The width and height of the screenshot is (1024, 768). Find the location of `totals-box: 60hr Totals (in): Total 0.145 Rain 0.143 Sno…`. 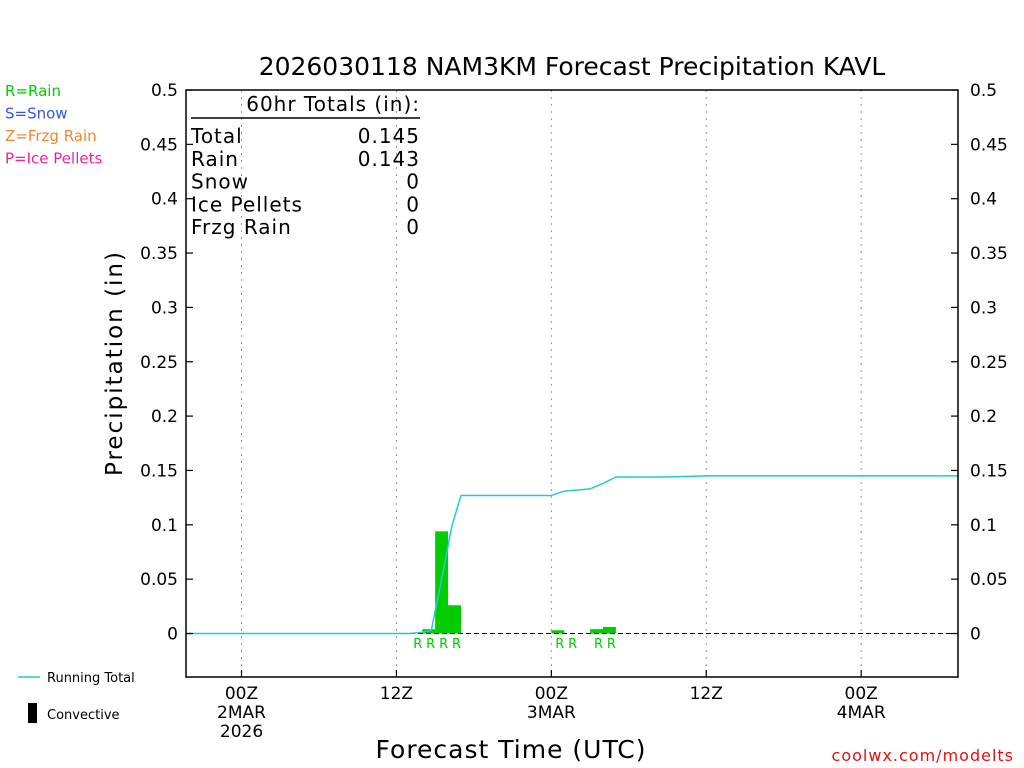

totals-box: 60hr Totals (in): Total 0.145 Rain 0.143 Sno… is located at coordinates (305, 165).